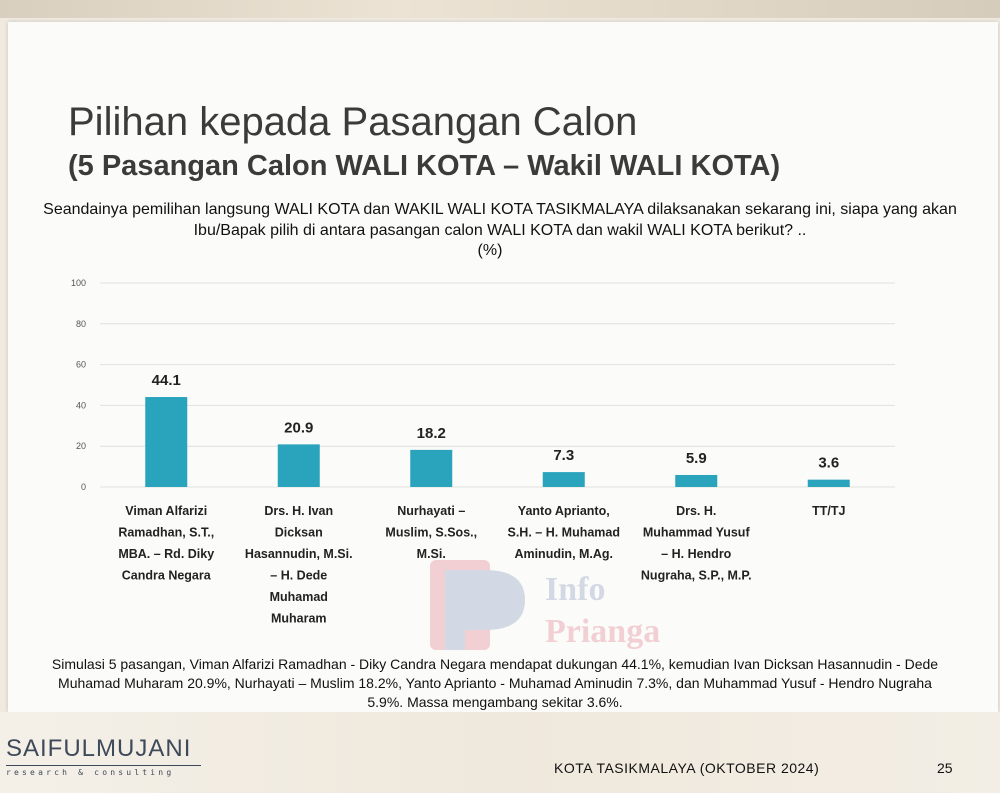 The width and height of the screenshot is (1000, 793). Describe the element at coordinates (81, 405) in the screenshot. I see `y-tick-label: 40` at that location.